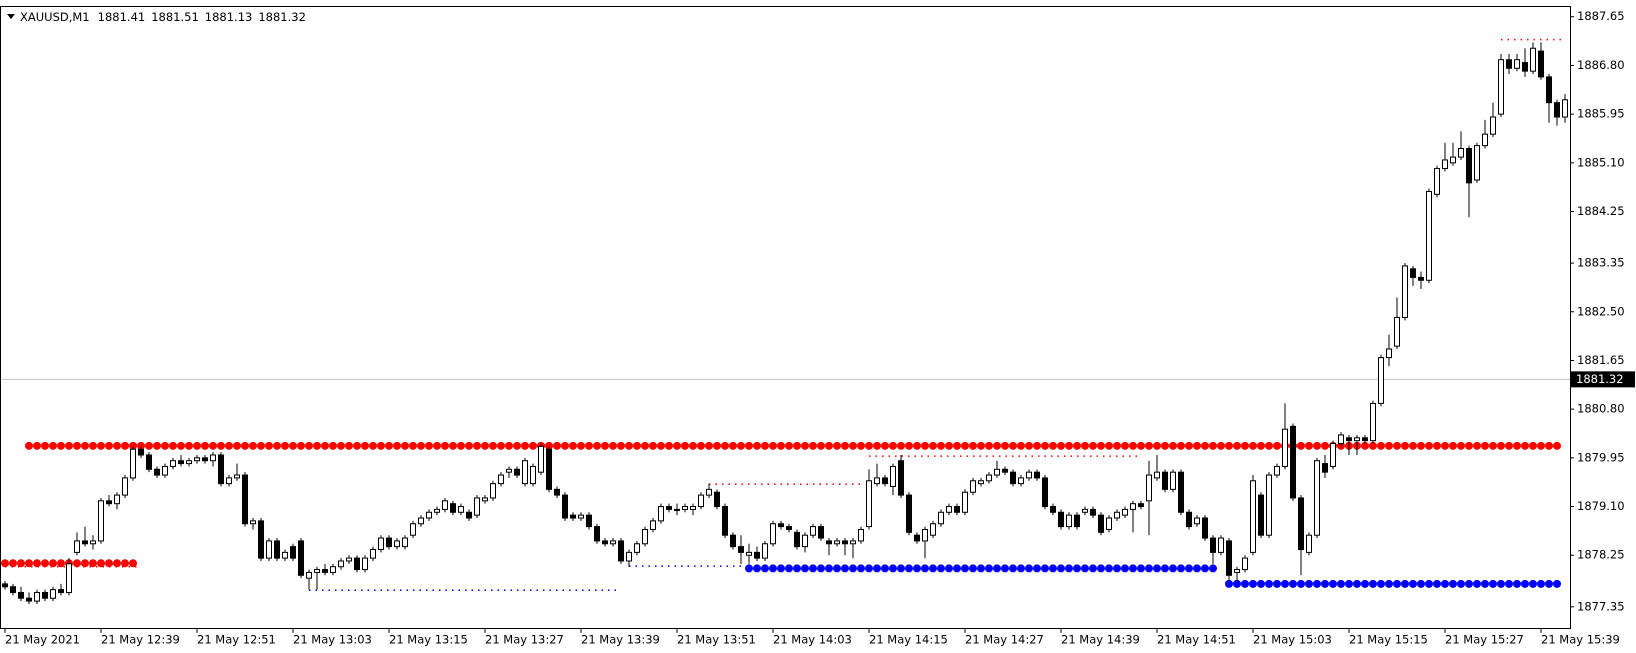 Image resolution: width=1636 pixels, height=653 pixels. Describe the element at coordinates (1601, 360) in the screenshot. I see `y-tick-label: 1881.65` at that location.